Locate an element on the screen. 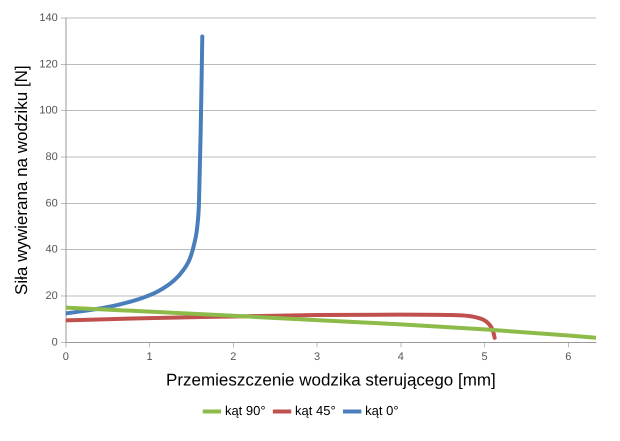 The width and height of the screenshot is (620, 441). x-tick-label: 0 is located at coordinates (65, 357).